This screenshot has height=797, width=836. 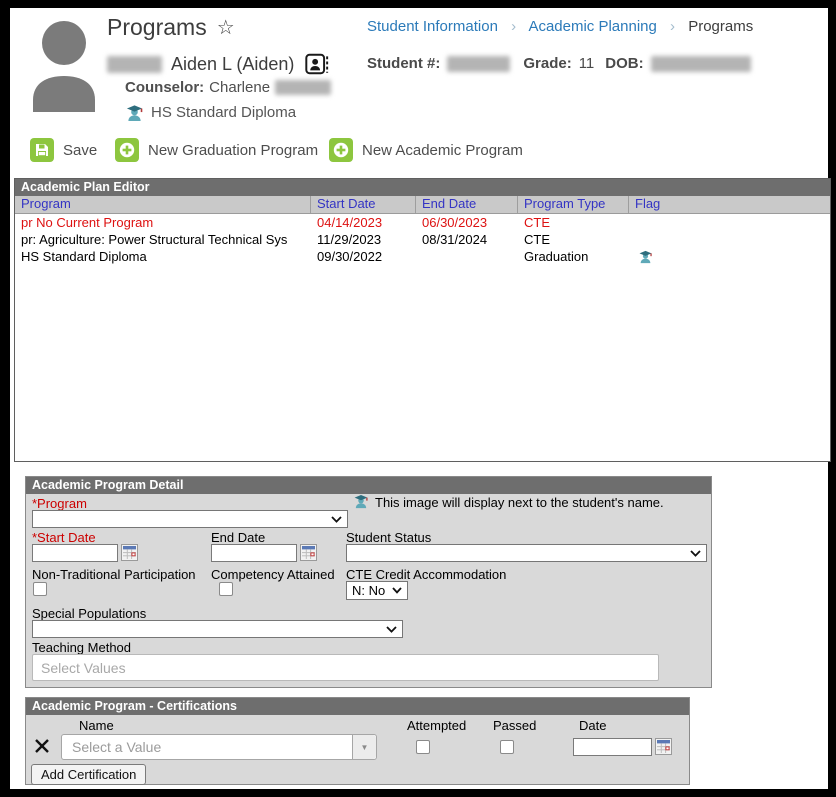 What do you see at coordinates (40, 589) in the screenshot?
I see `non-traditional-checkbox` at bounding box center [40, 589].